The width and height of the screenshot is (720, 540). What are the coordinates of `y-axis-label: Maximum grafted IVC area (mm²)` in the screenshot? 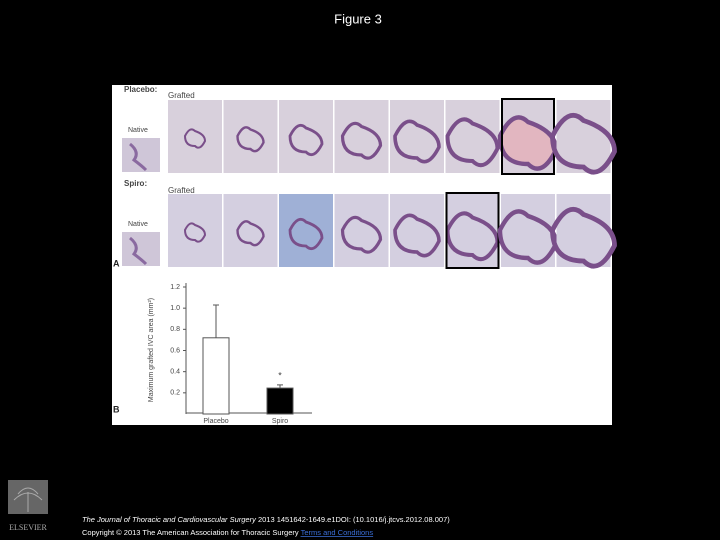 It's located at (151, 350).